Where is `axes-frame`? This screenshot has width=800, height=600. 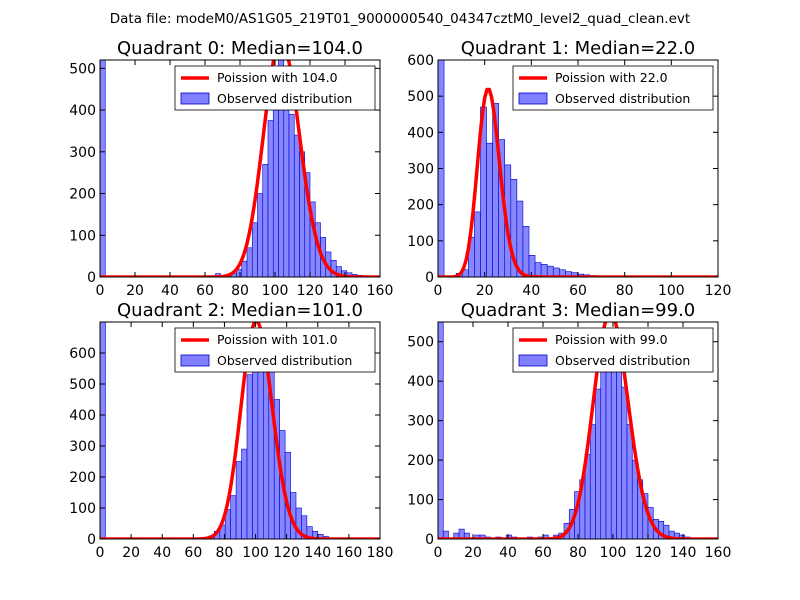 axes-frame is located at coordinates (240, 430).